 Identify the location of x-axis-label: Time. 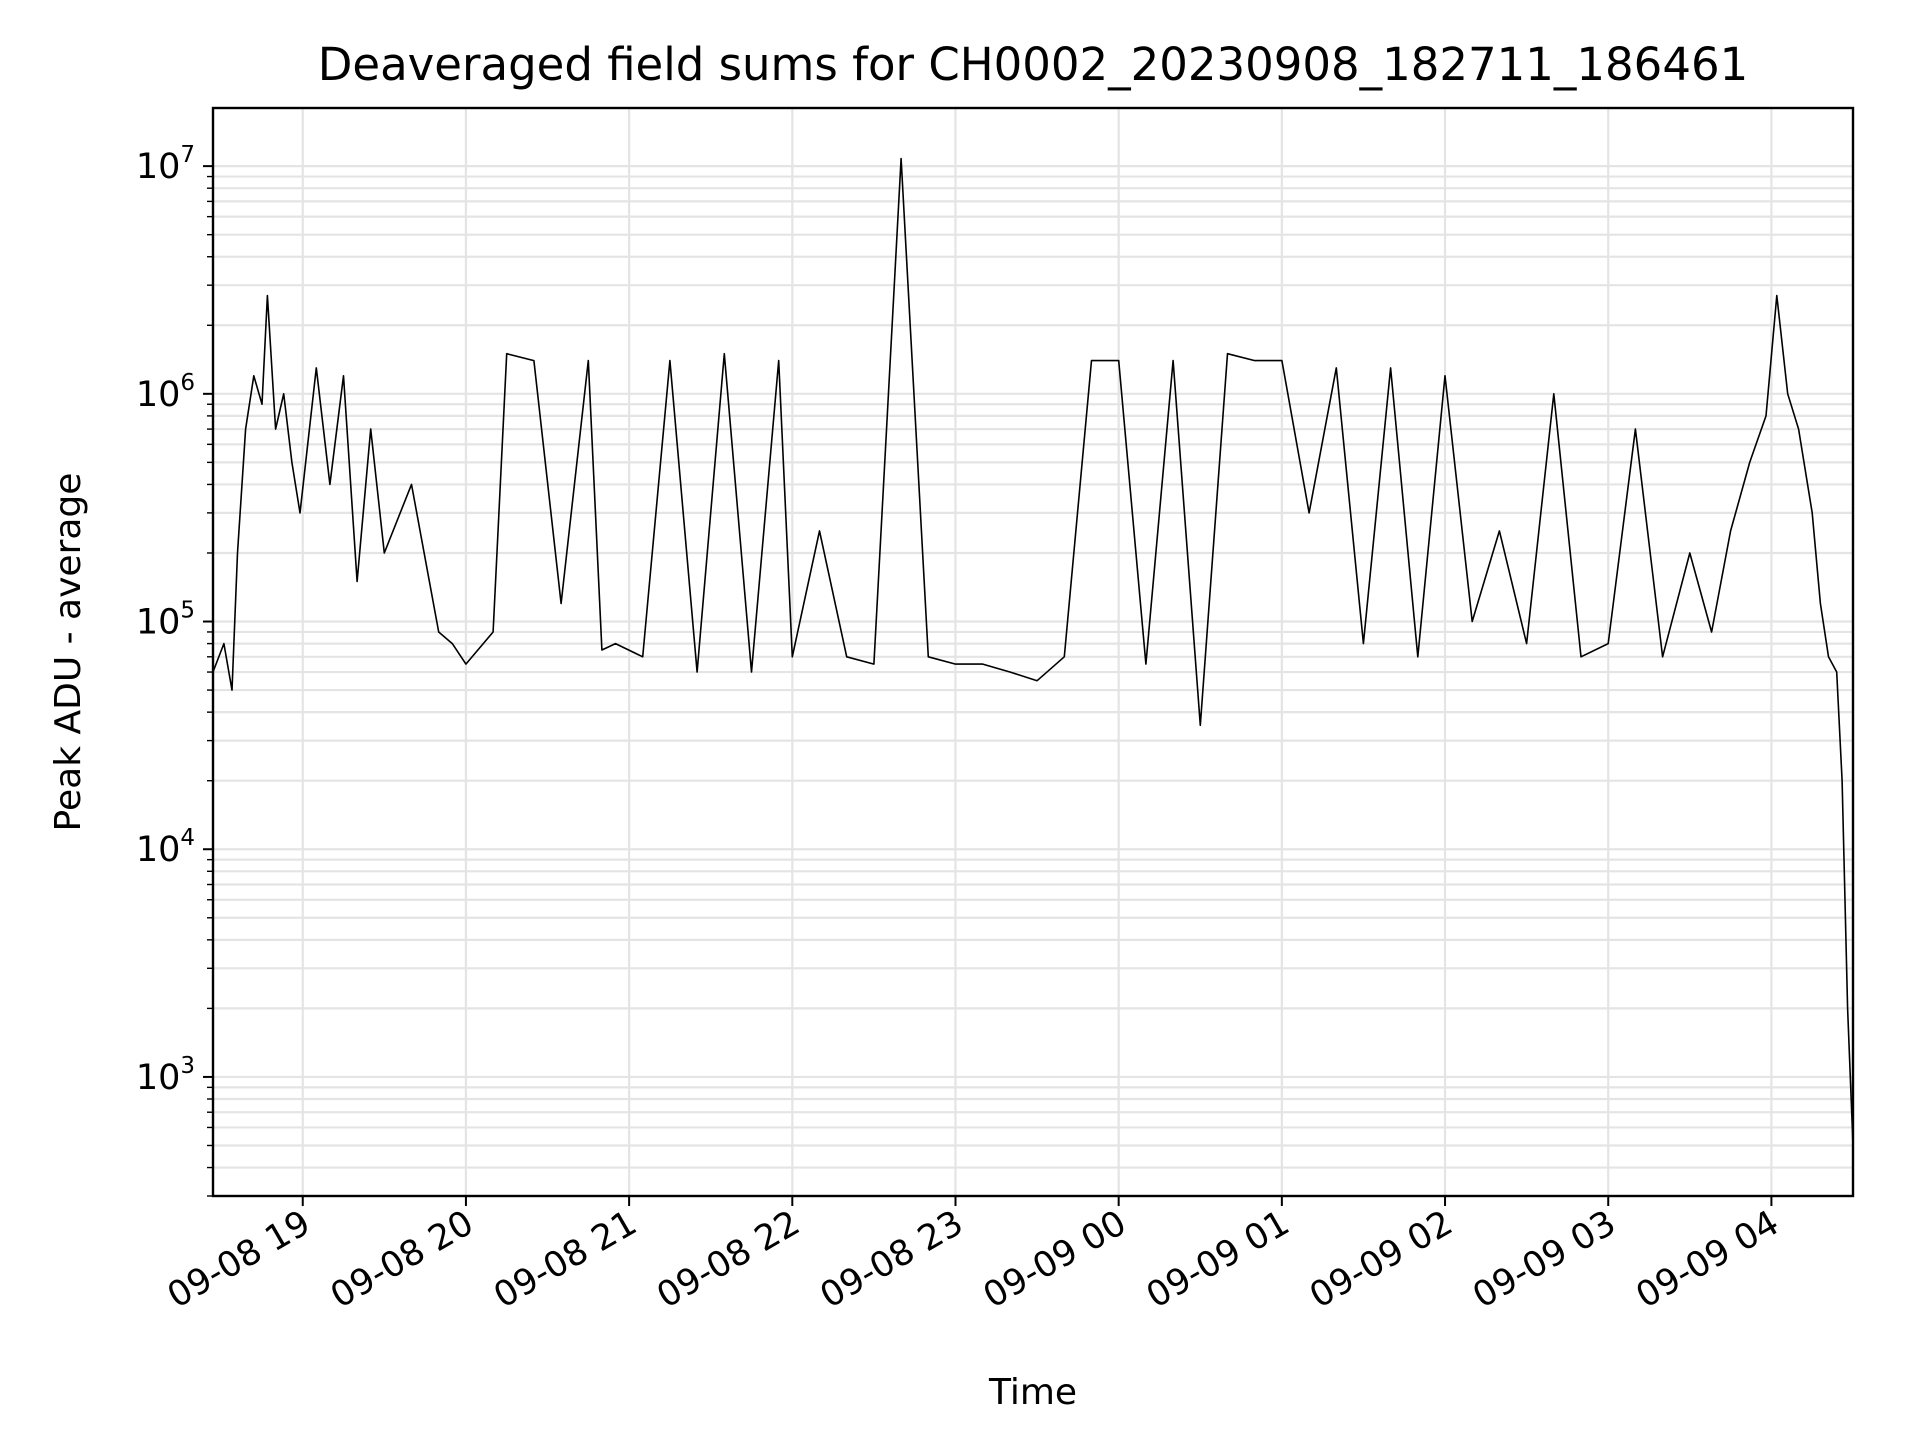
(1032, 1392).